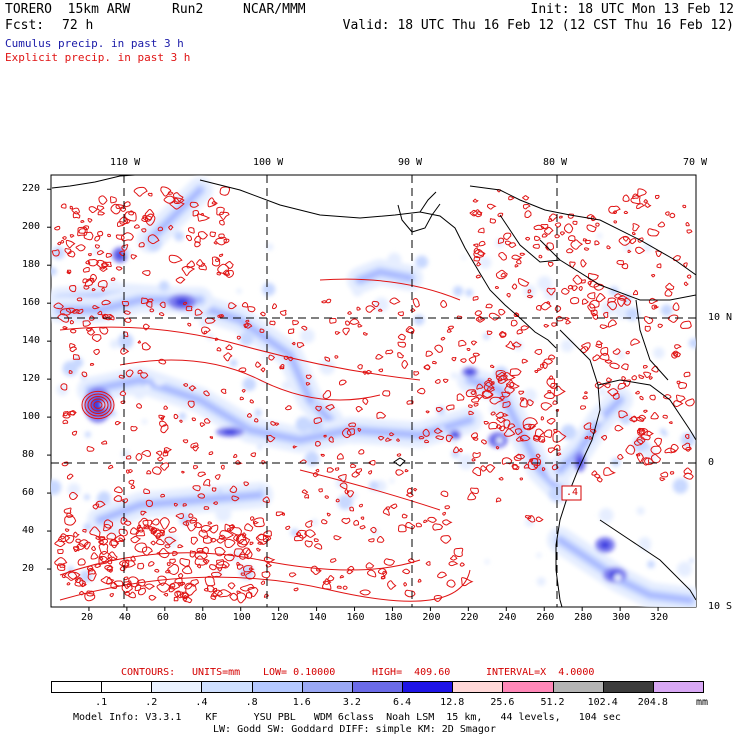 The image size is (740, 740). I want to click on colorbar-level: .4, so click(201, 702).